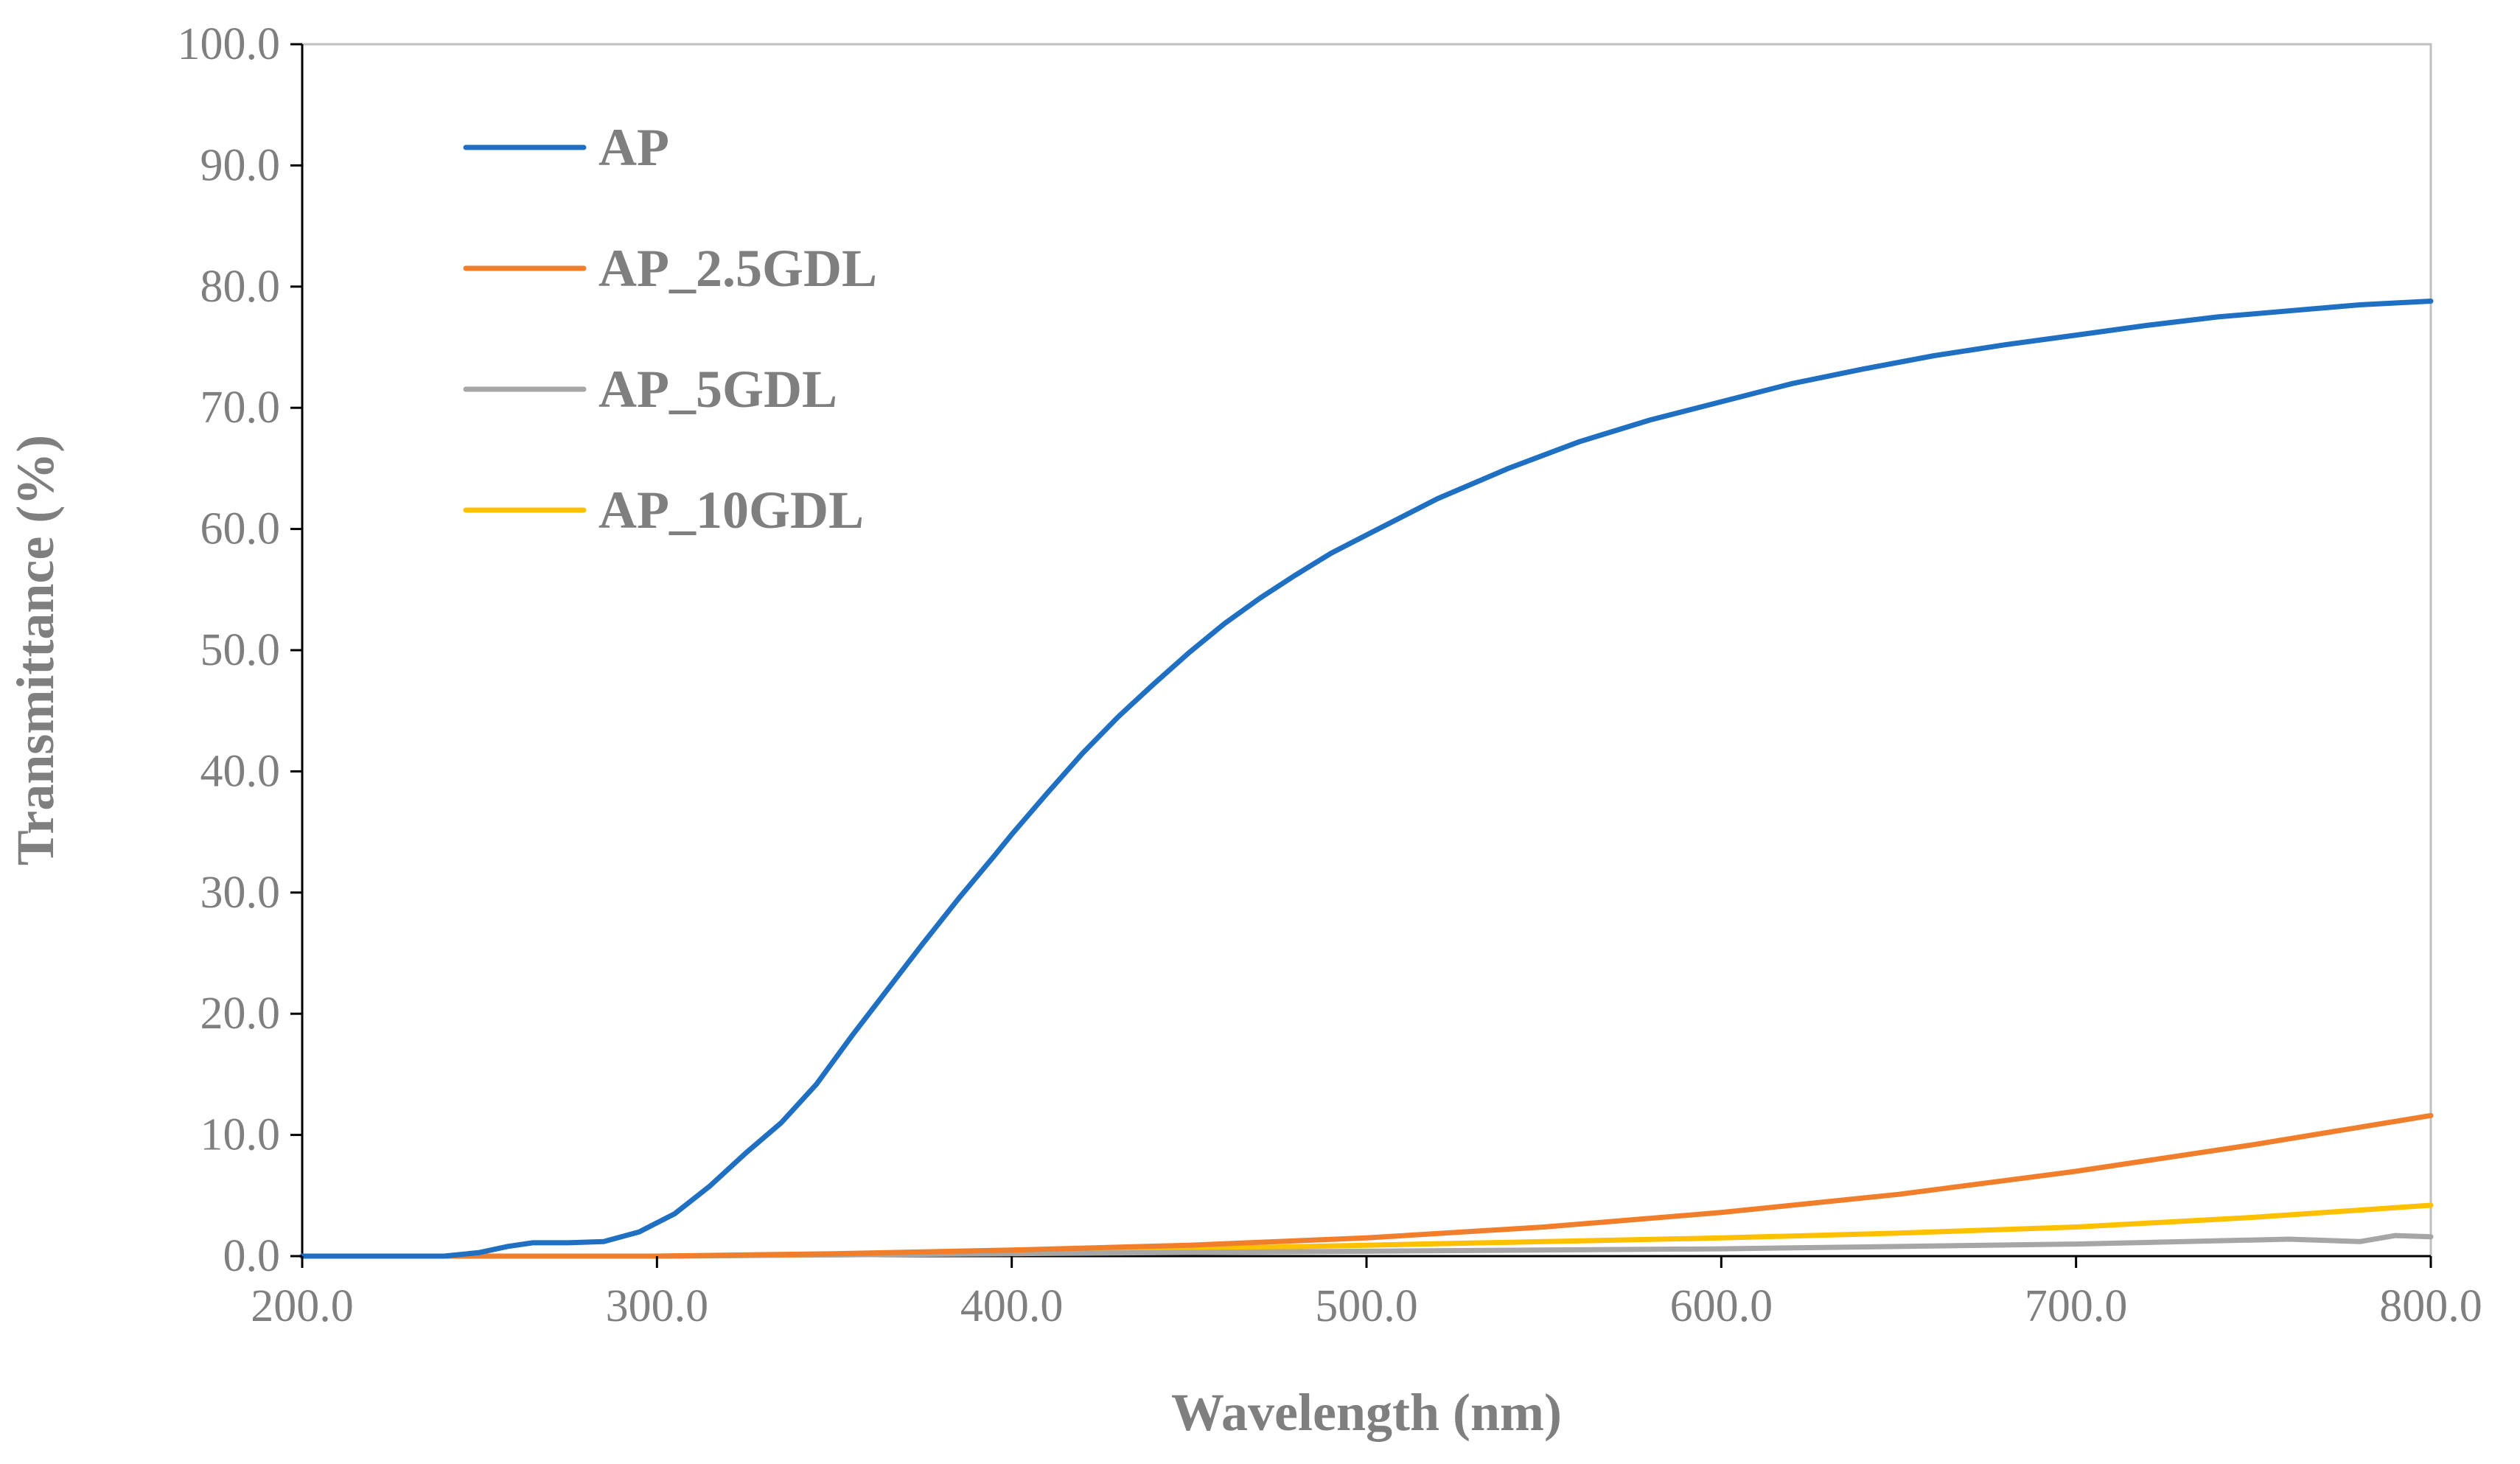  Describe the element at coordinates (717, 389) in the screenshot. I see `legend-label-ap-5gdl: AP_5GDL` at that location.